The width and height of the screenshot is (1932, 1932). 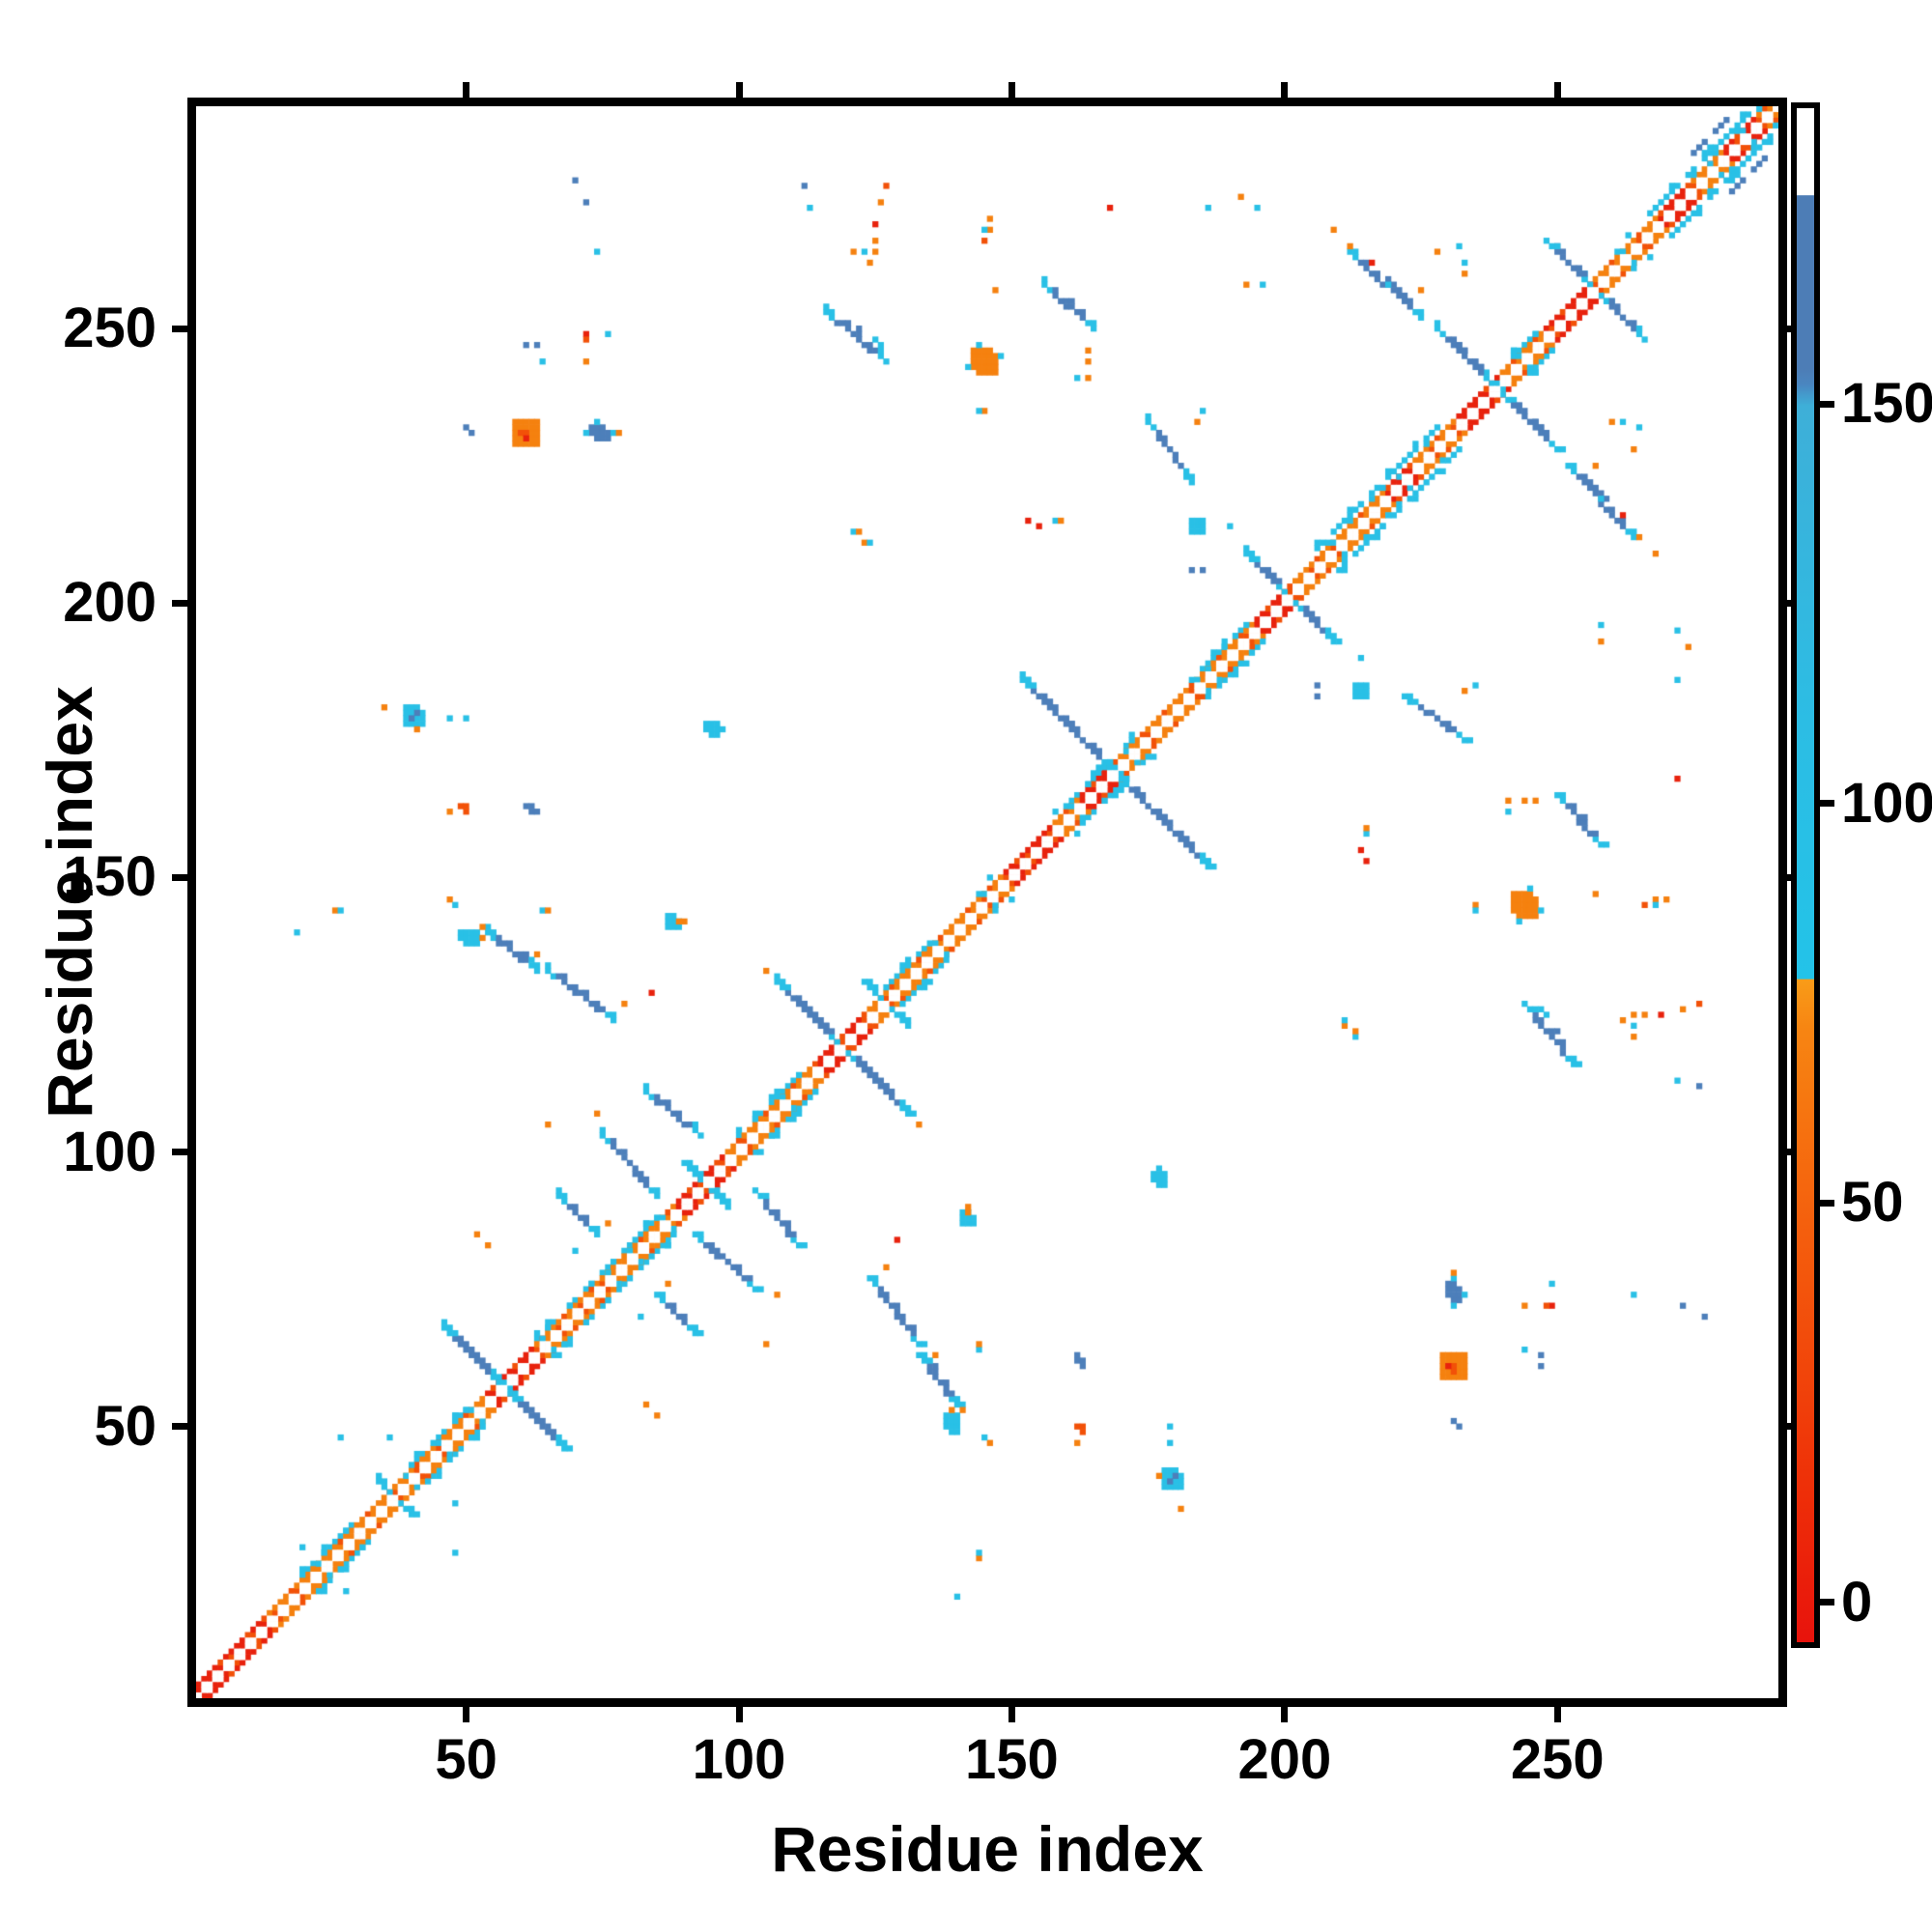 What do you see at coordinates (1012, 1759) in the screenshot?
I see `x-tick-label: 150` at bounding box center [1012, 1759].